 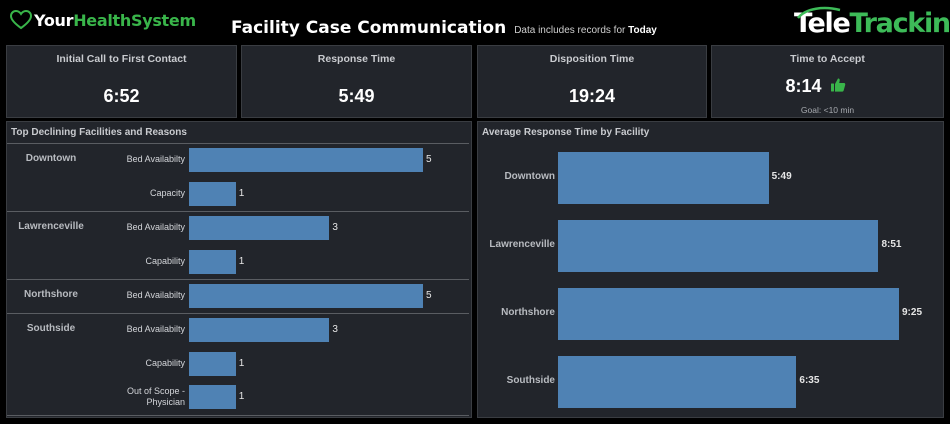 I want to click on response-panel-title: Average Response Time by Facility, so click(x=566, y=132).